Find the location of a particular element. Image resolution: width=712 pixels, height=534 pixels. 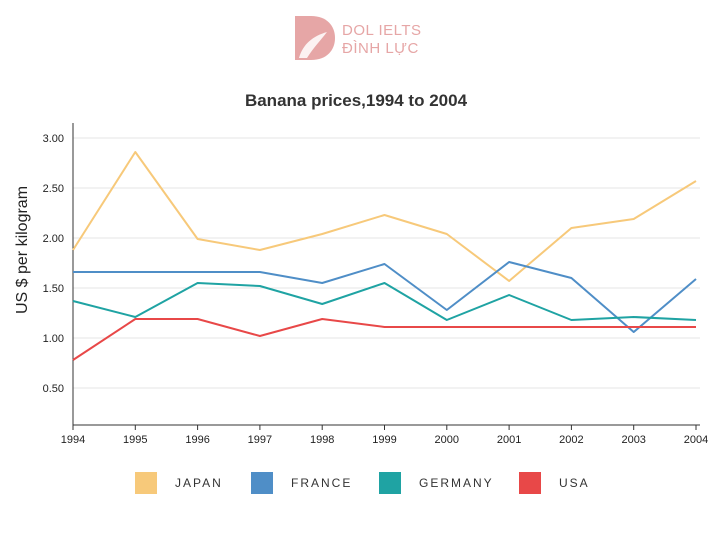

legend-label: FRANCE is located at coordinates (322, 483).